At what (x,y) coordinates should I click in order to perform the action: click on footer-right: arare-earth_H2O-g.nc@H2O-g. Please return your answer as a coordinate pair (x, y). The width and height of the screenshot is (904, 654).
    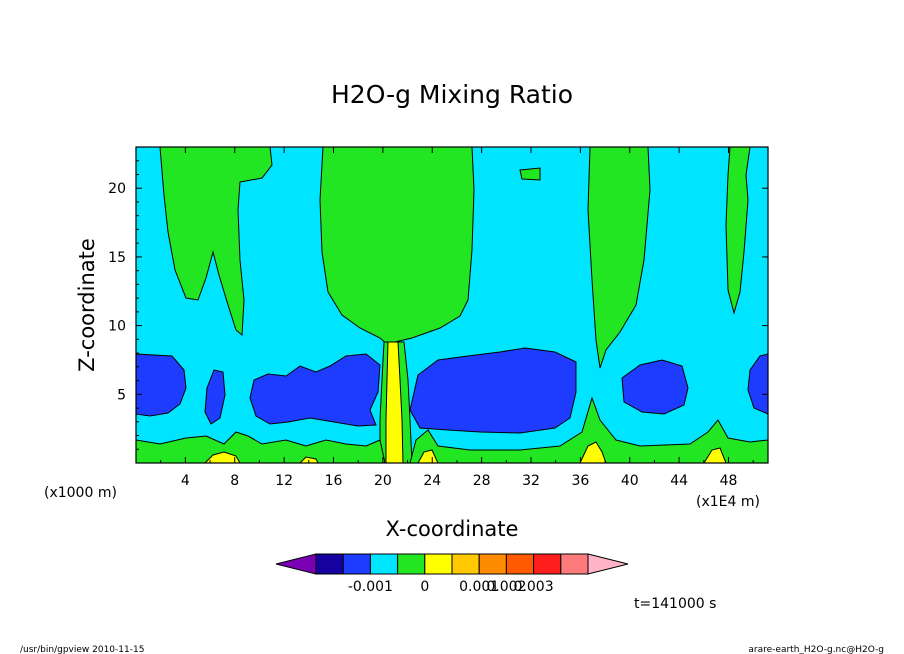
    Looking at the image, I should click on (816, 649).